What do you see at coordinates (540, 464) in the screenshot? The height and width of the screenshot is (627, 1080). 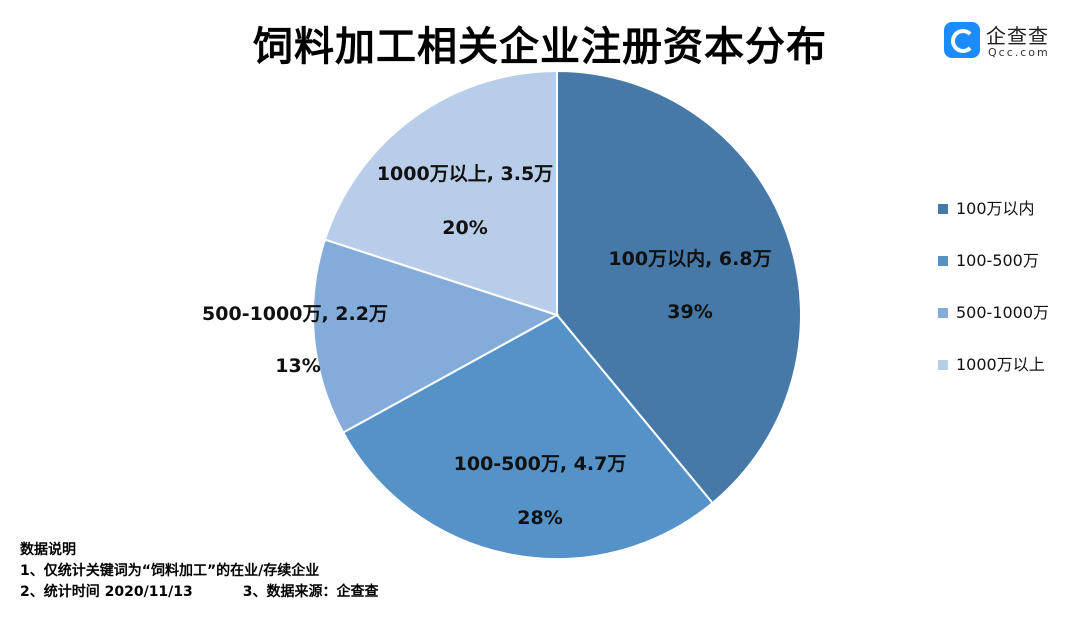 I see `data-label-2: 100-500万, 4.7万` at bounding box center [540, 464].